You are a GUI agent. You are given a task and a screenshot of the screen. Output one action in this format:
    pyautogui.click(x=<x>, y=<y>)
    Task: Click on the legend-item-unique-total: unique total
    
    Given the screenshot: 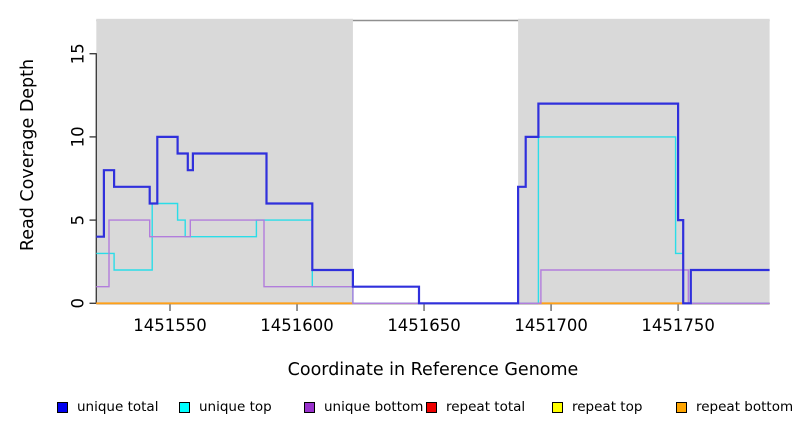 What is the action you would take?
    pyautogui.click(x=107, y=407)
    